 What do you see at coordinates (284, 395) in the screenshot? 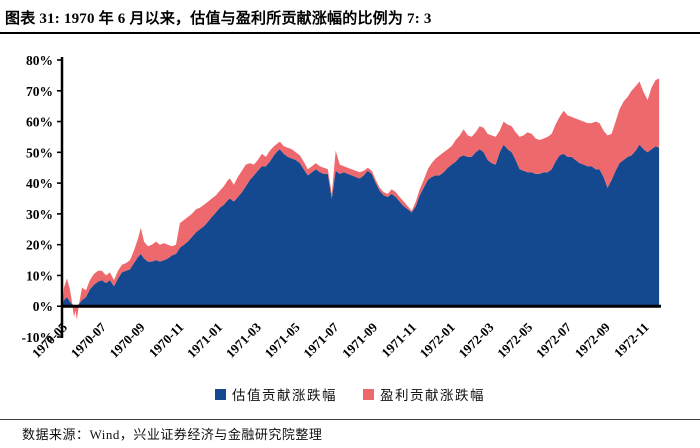
I see `legend-label-valuation: 估值贡献涨跌幅` at bounding box center [284, 395].